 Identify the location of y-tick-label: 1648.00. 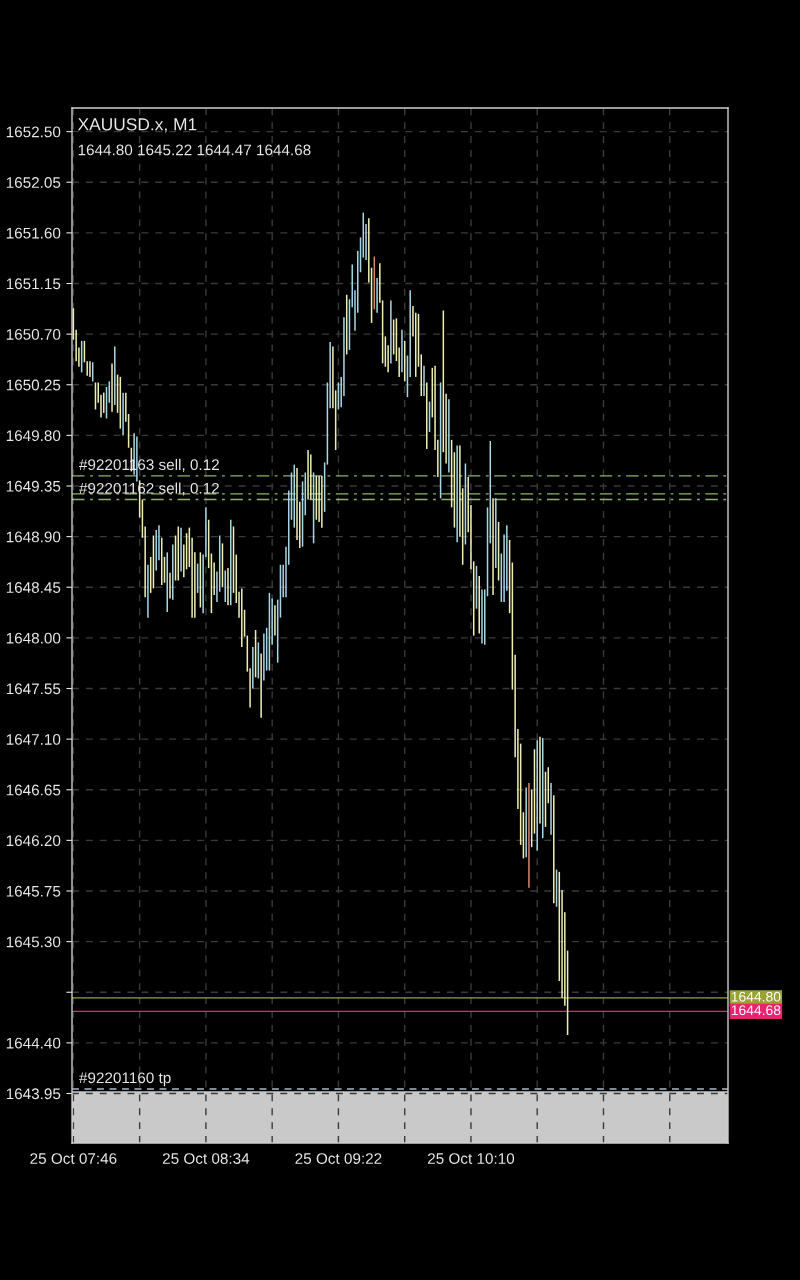
(33, 638).